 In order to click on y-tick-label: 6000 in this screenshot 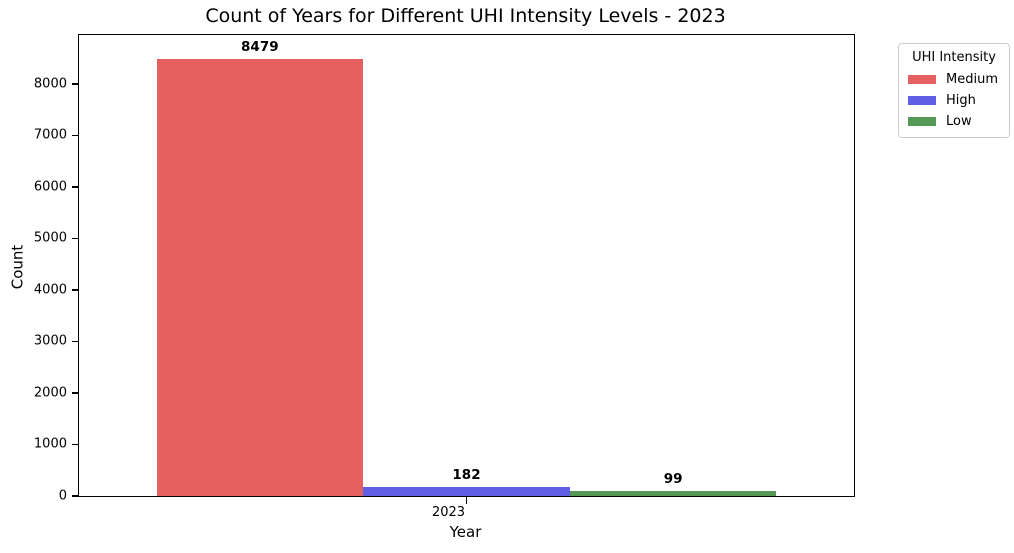, I will do `click(50, 187)`.